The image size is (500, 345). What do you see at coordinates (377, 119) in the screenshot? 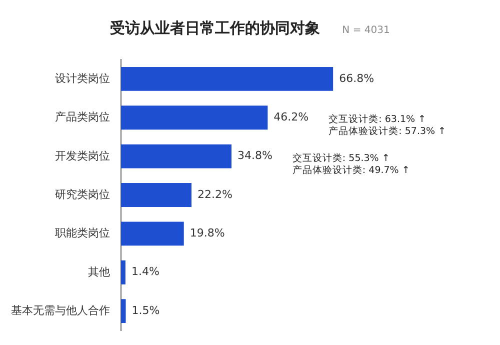
I see `annotation: 交互设计类: 63.1% ↑` at bounding box center [377, 119].